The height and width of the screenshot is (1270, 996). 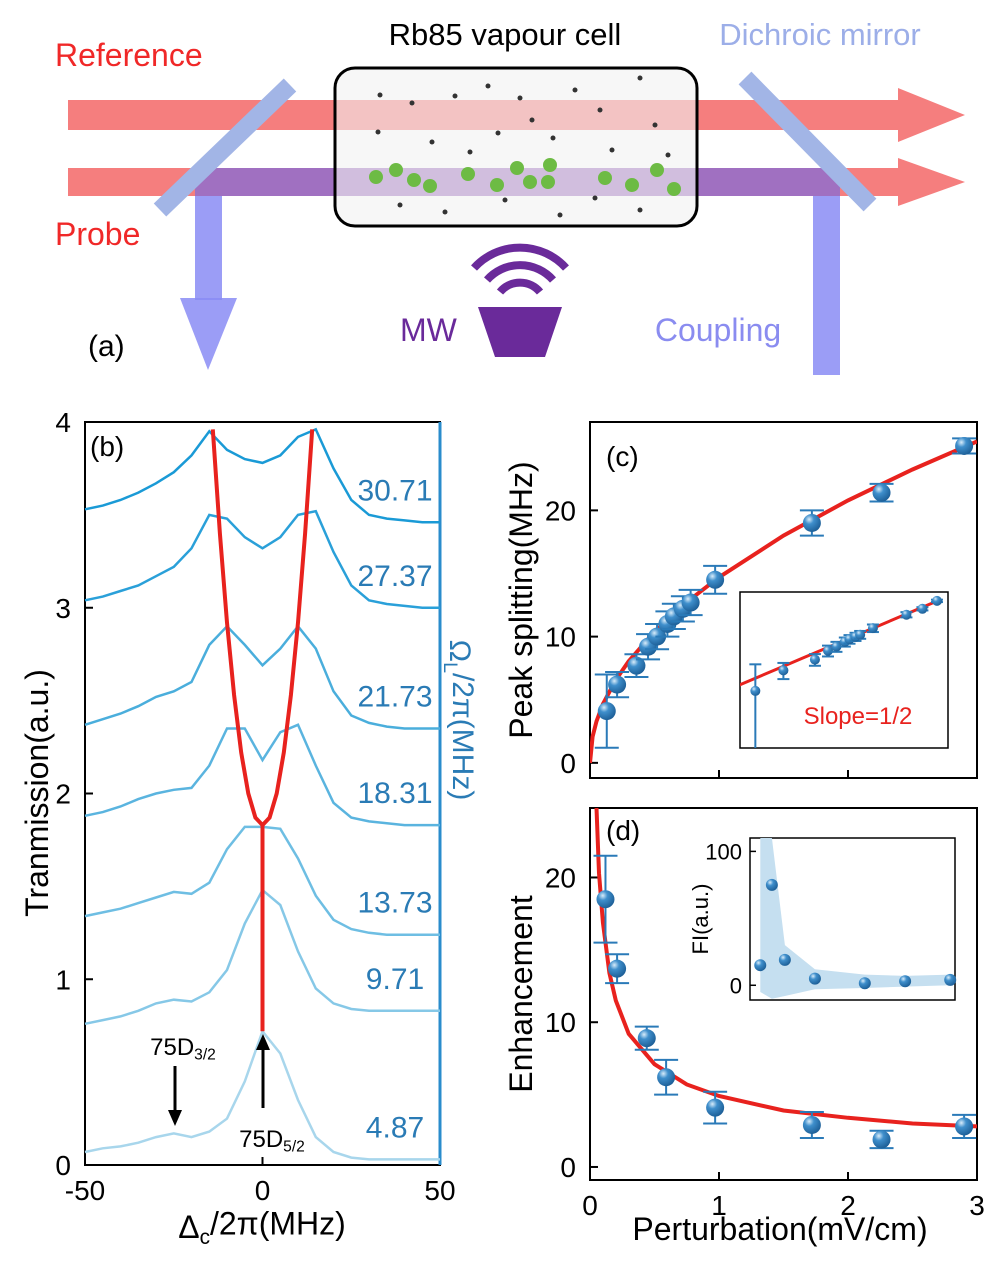 I want to click on y-tick-label: 2, so click(x=63, y=794).